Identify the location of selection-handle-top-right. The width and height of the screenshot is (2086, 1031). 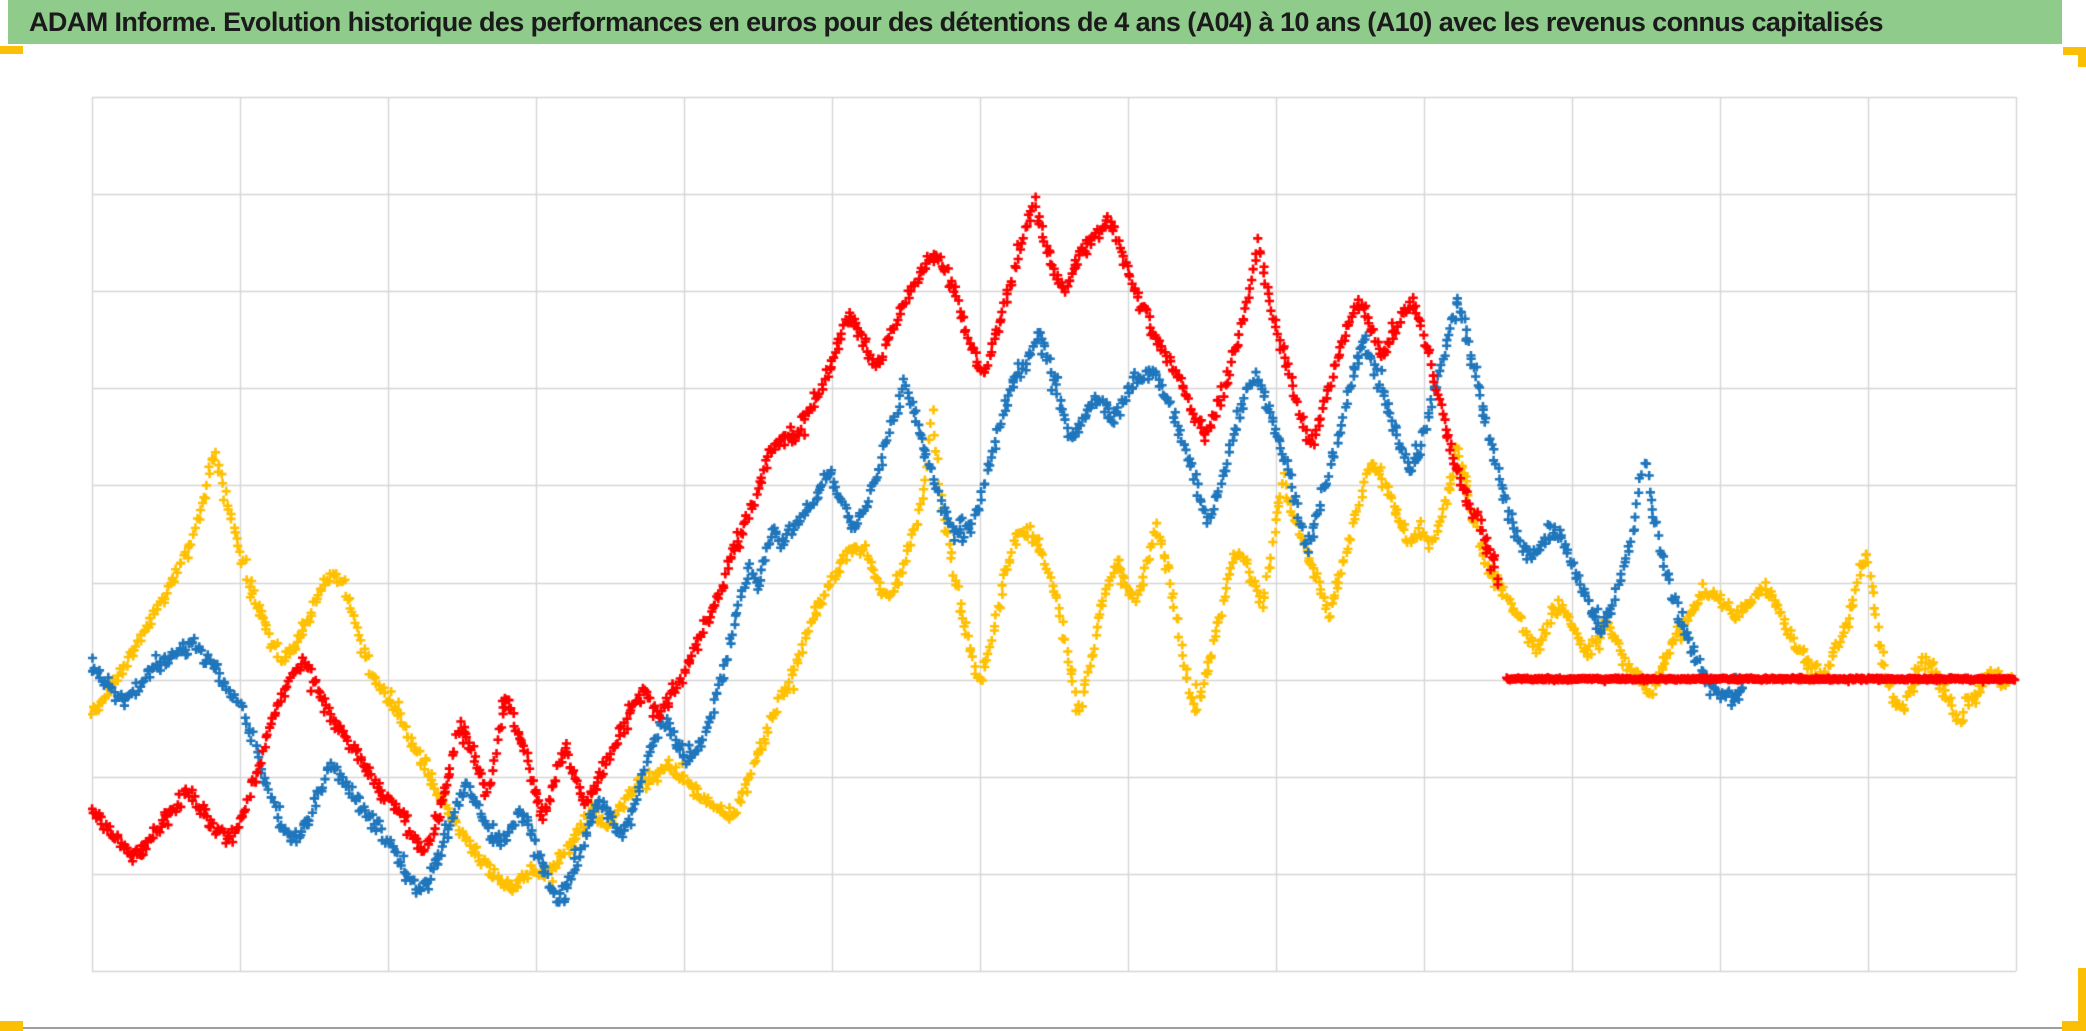
(2074, 51).